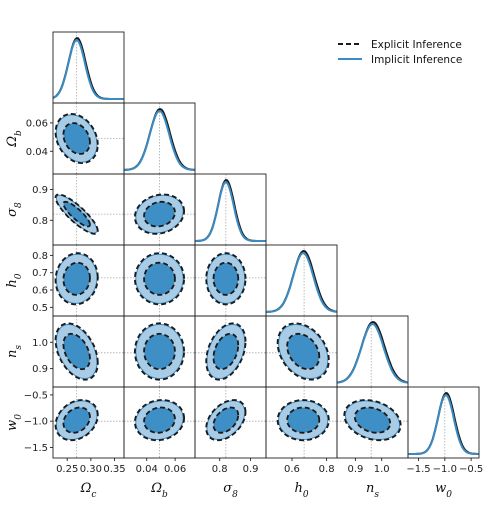 This screenshot has height=505, width=494. I want to click on panel-sigma_8-omega_b, so click(159, 209).